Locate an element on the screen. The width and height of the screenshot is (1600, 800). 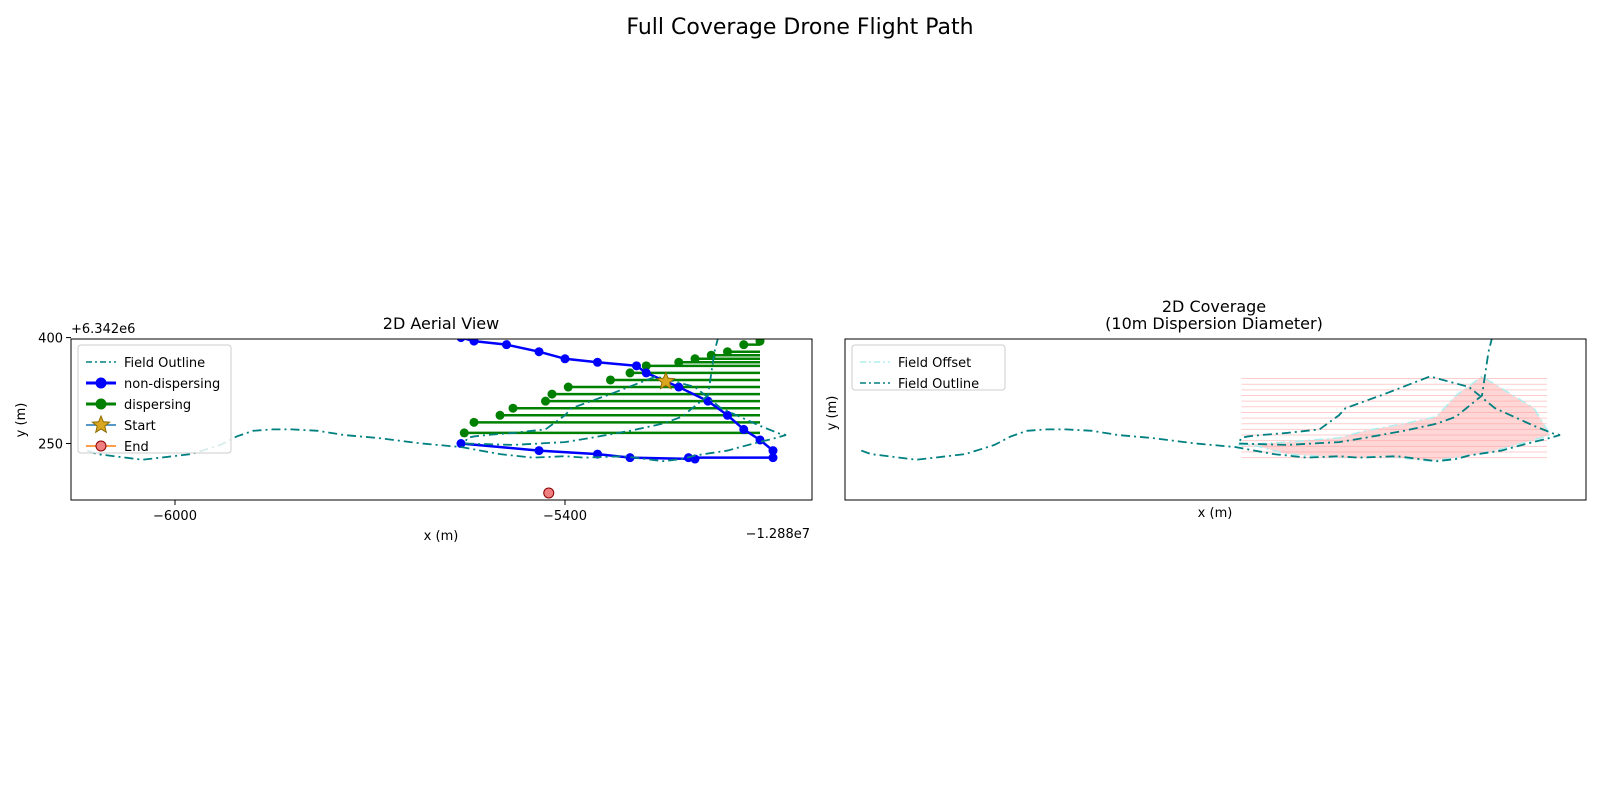
aerial-view-ticks: −6000 −5400 250 400 is located at coordinates (312, 428).